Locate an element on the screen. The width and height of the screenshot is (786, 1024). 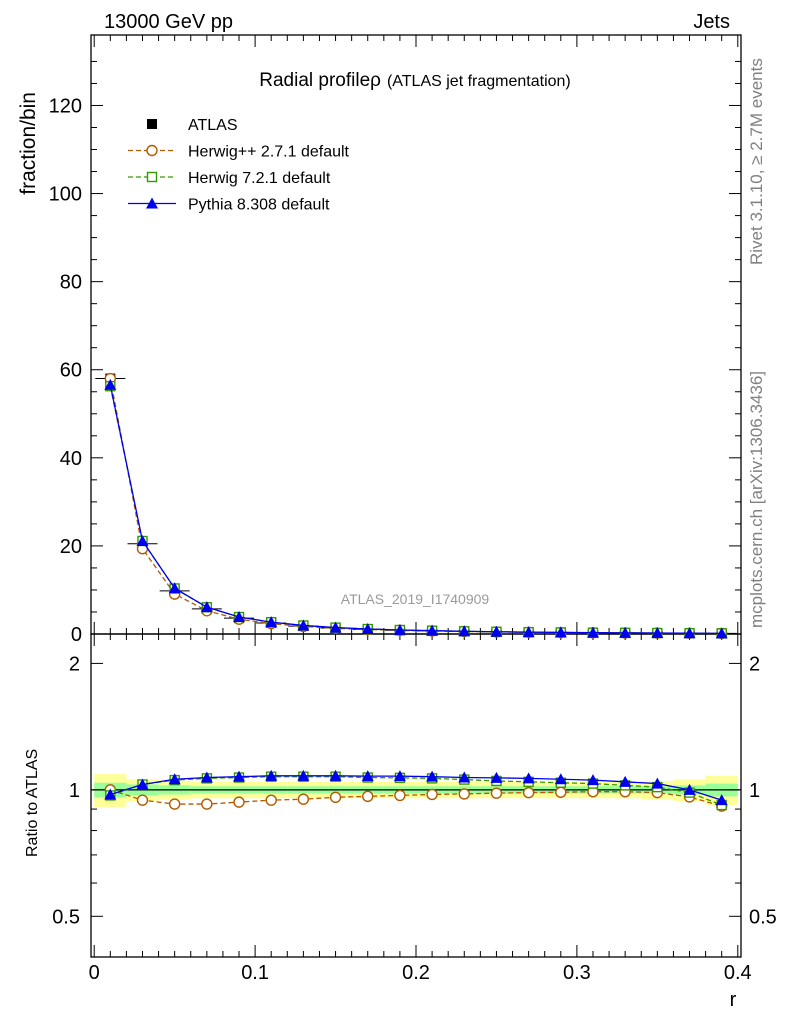
marker-square is located at coordinates (152, 177).